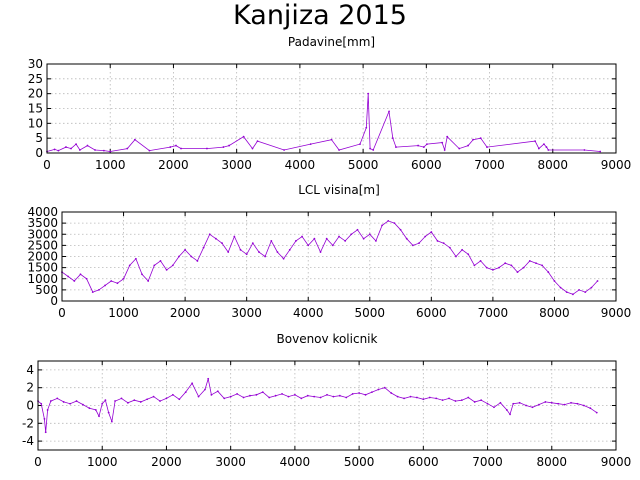 This screenshot has width=640, height=480. What do you see at coordinates (35, 123) in the screenshot?
I see `y-tick-label: 10` at bounding box center [35, 123].